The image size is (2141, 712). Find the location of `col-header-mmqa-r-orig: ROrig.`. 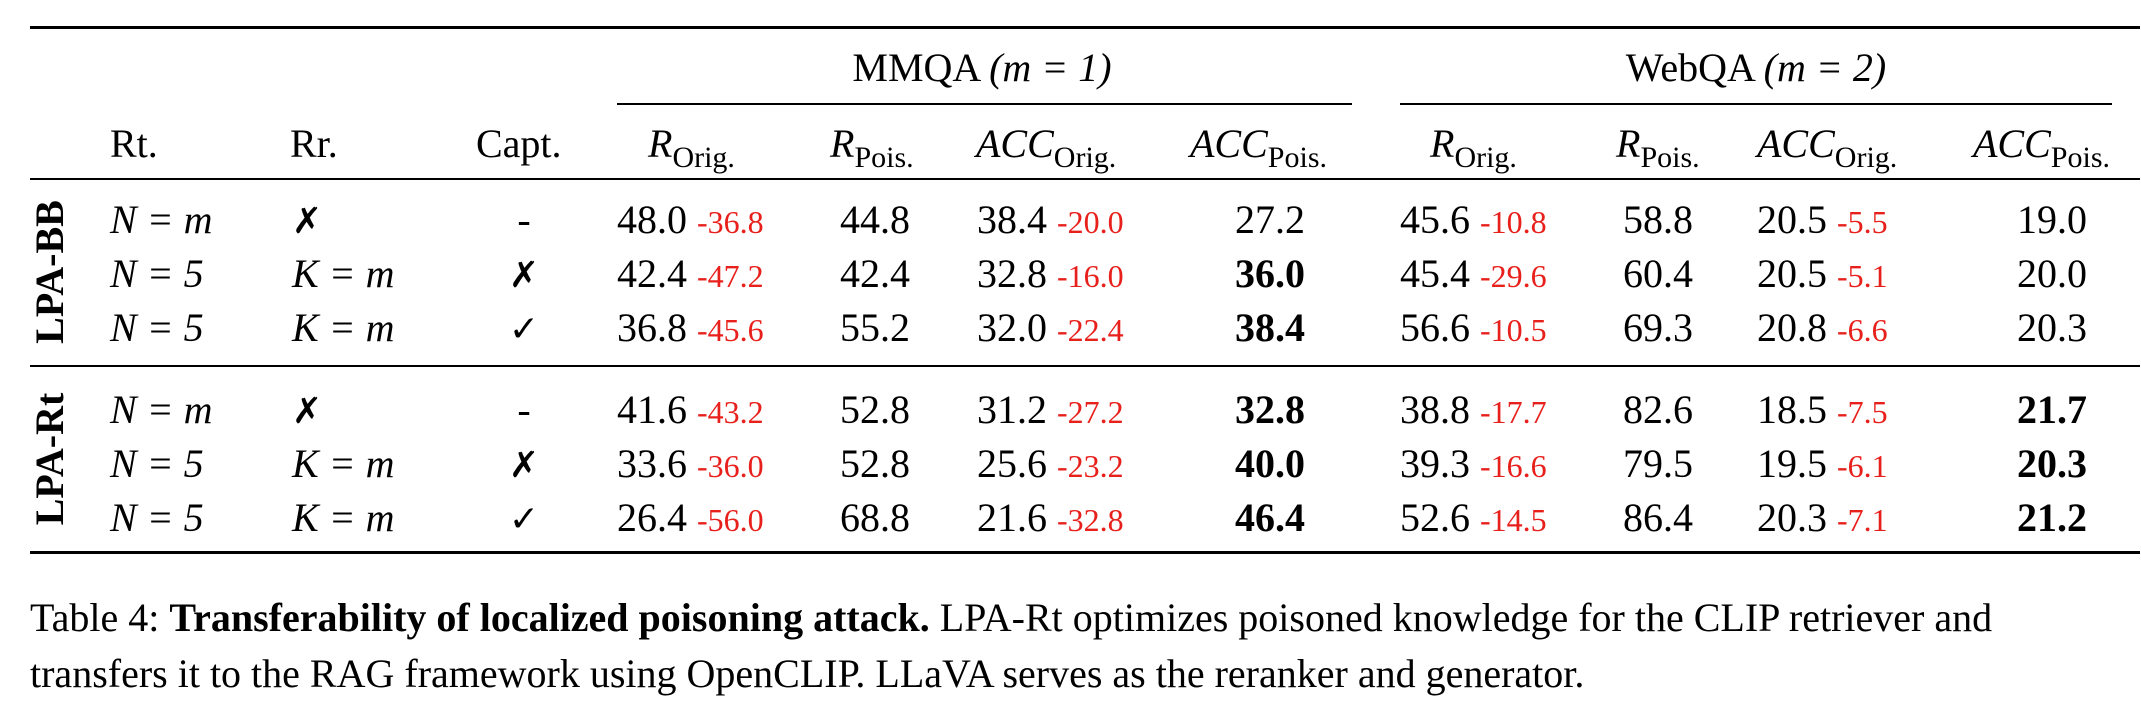

col-header-mmqa-r-orig: ROrig. is located at coordinates (691, 147).